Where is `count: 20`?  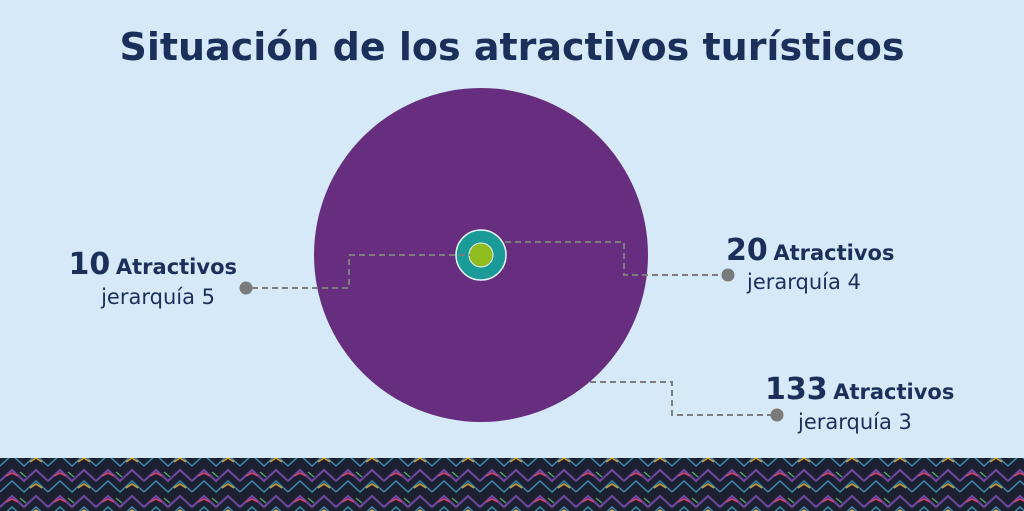
count: 20 is located at coordinates (747, 250).